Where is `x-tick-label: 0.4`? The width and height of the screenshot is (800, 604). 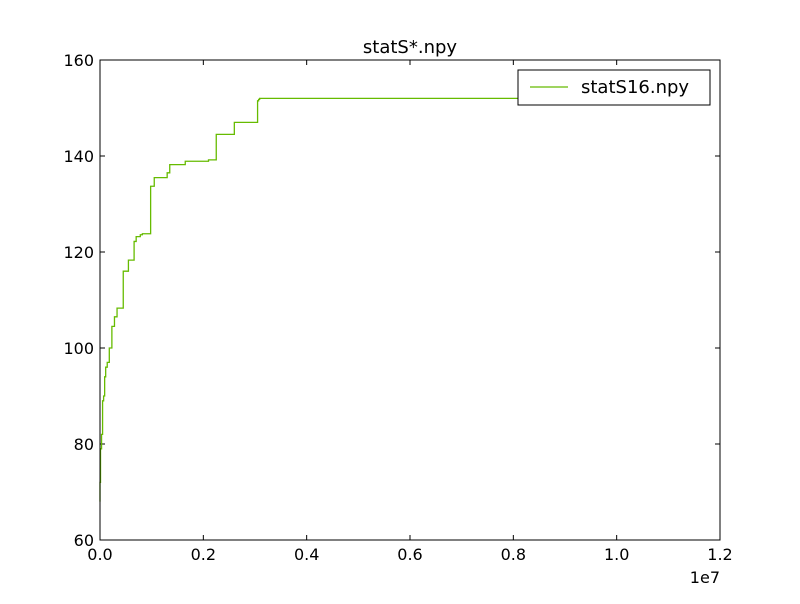
x-tick-label: 0.4 is located at coordinates (306, 554).